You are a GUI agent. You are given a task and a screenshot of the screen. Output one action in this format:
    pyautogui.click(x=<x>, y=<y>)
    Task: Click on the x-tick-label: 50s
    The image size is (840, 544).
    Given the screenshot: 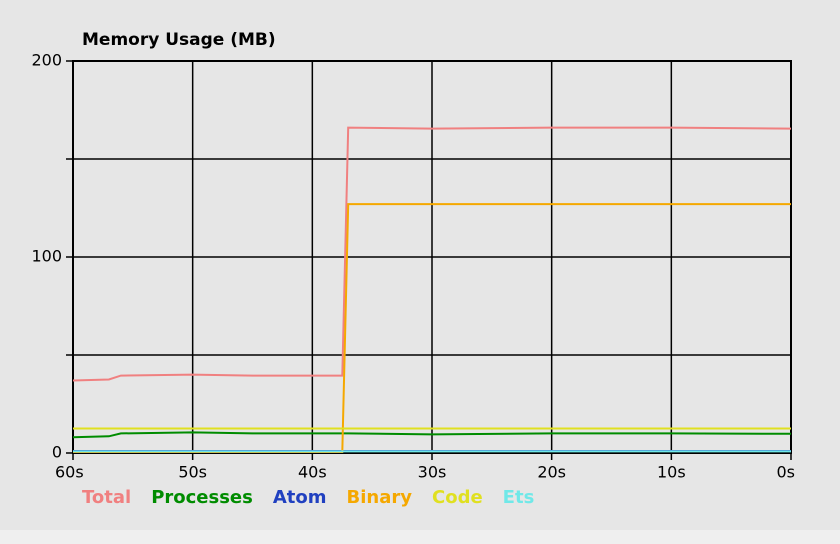 What is the action you would take?
    pyautogui.click(x=192, y=472)
    